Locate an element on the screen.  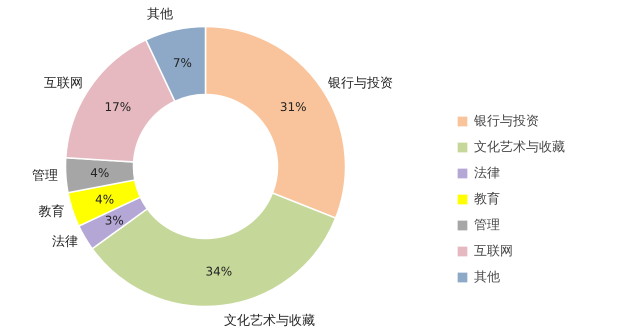
legend-label: 法律 is located at coordinates (487, 173).